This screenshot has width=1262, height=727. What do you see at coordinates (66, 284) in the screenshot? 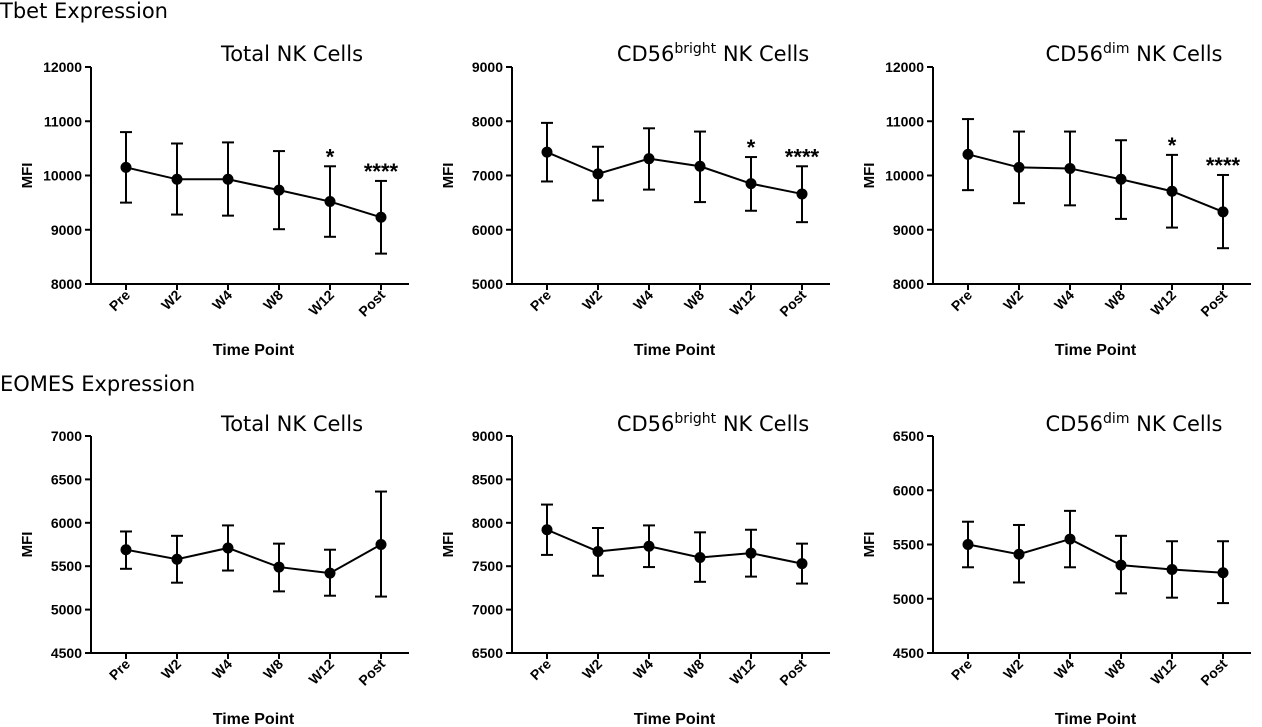
I see `chart-0-y-tick-label: 8000` at bounding box center [66, 284].